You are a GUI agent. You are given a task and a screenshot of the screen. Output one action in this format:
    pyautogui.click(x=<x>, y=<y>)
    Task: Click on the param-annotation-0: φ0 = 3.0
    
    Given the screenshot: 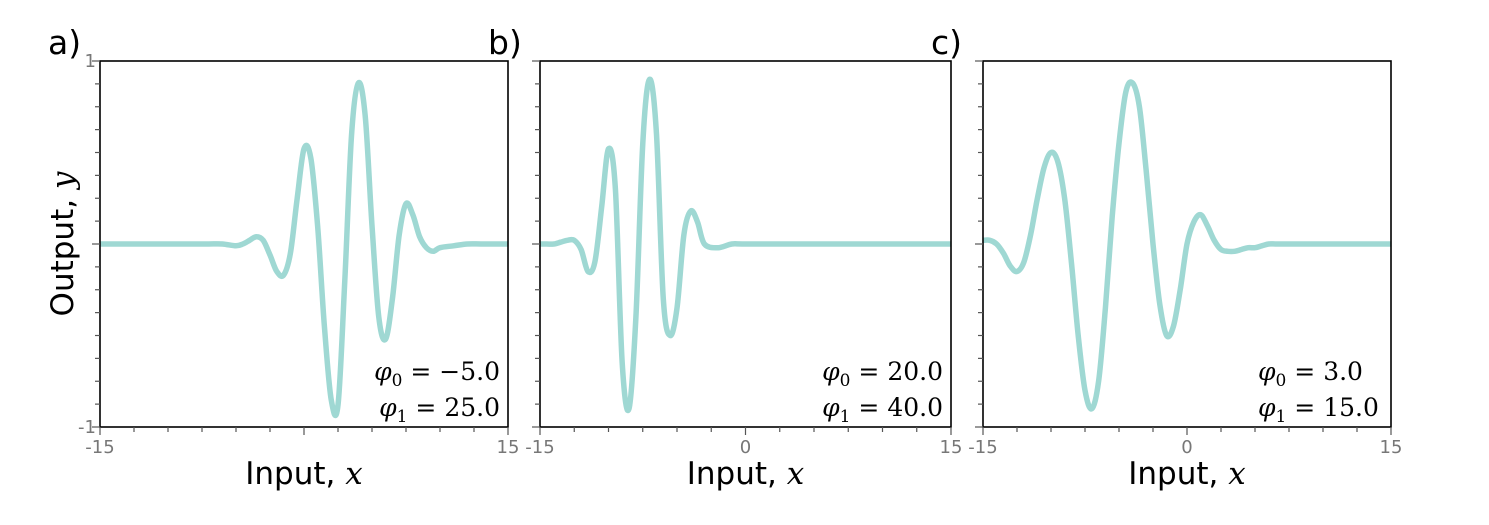 What is the action you would take?
    pyautogui.click(x=1310, y=374)
    